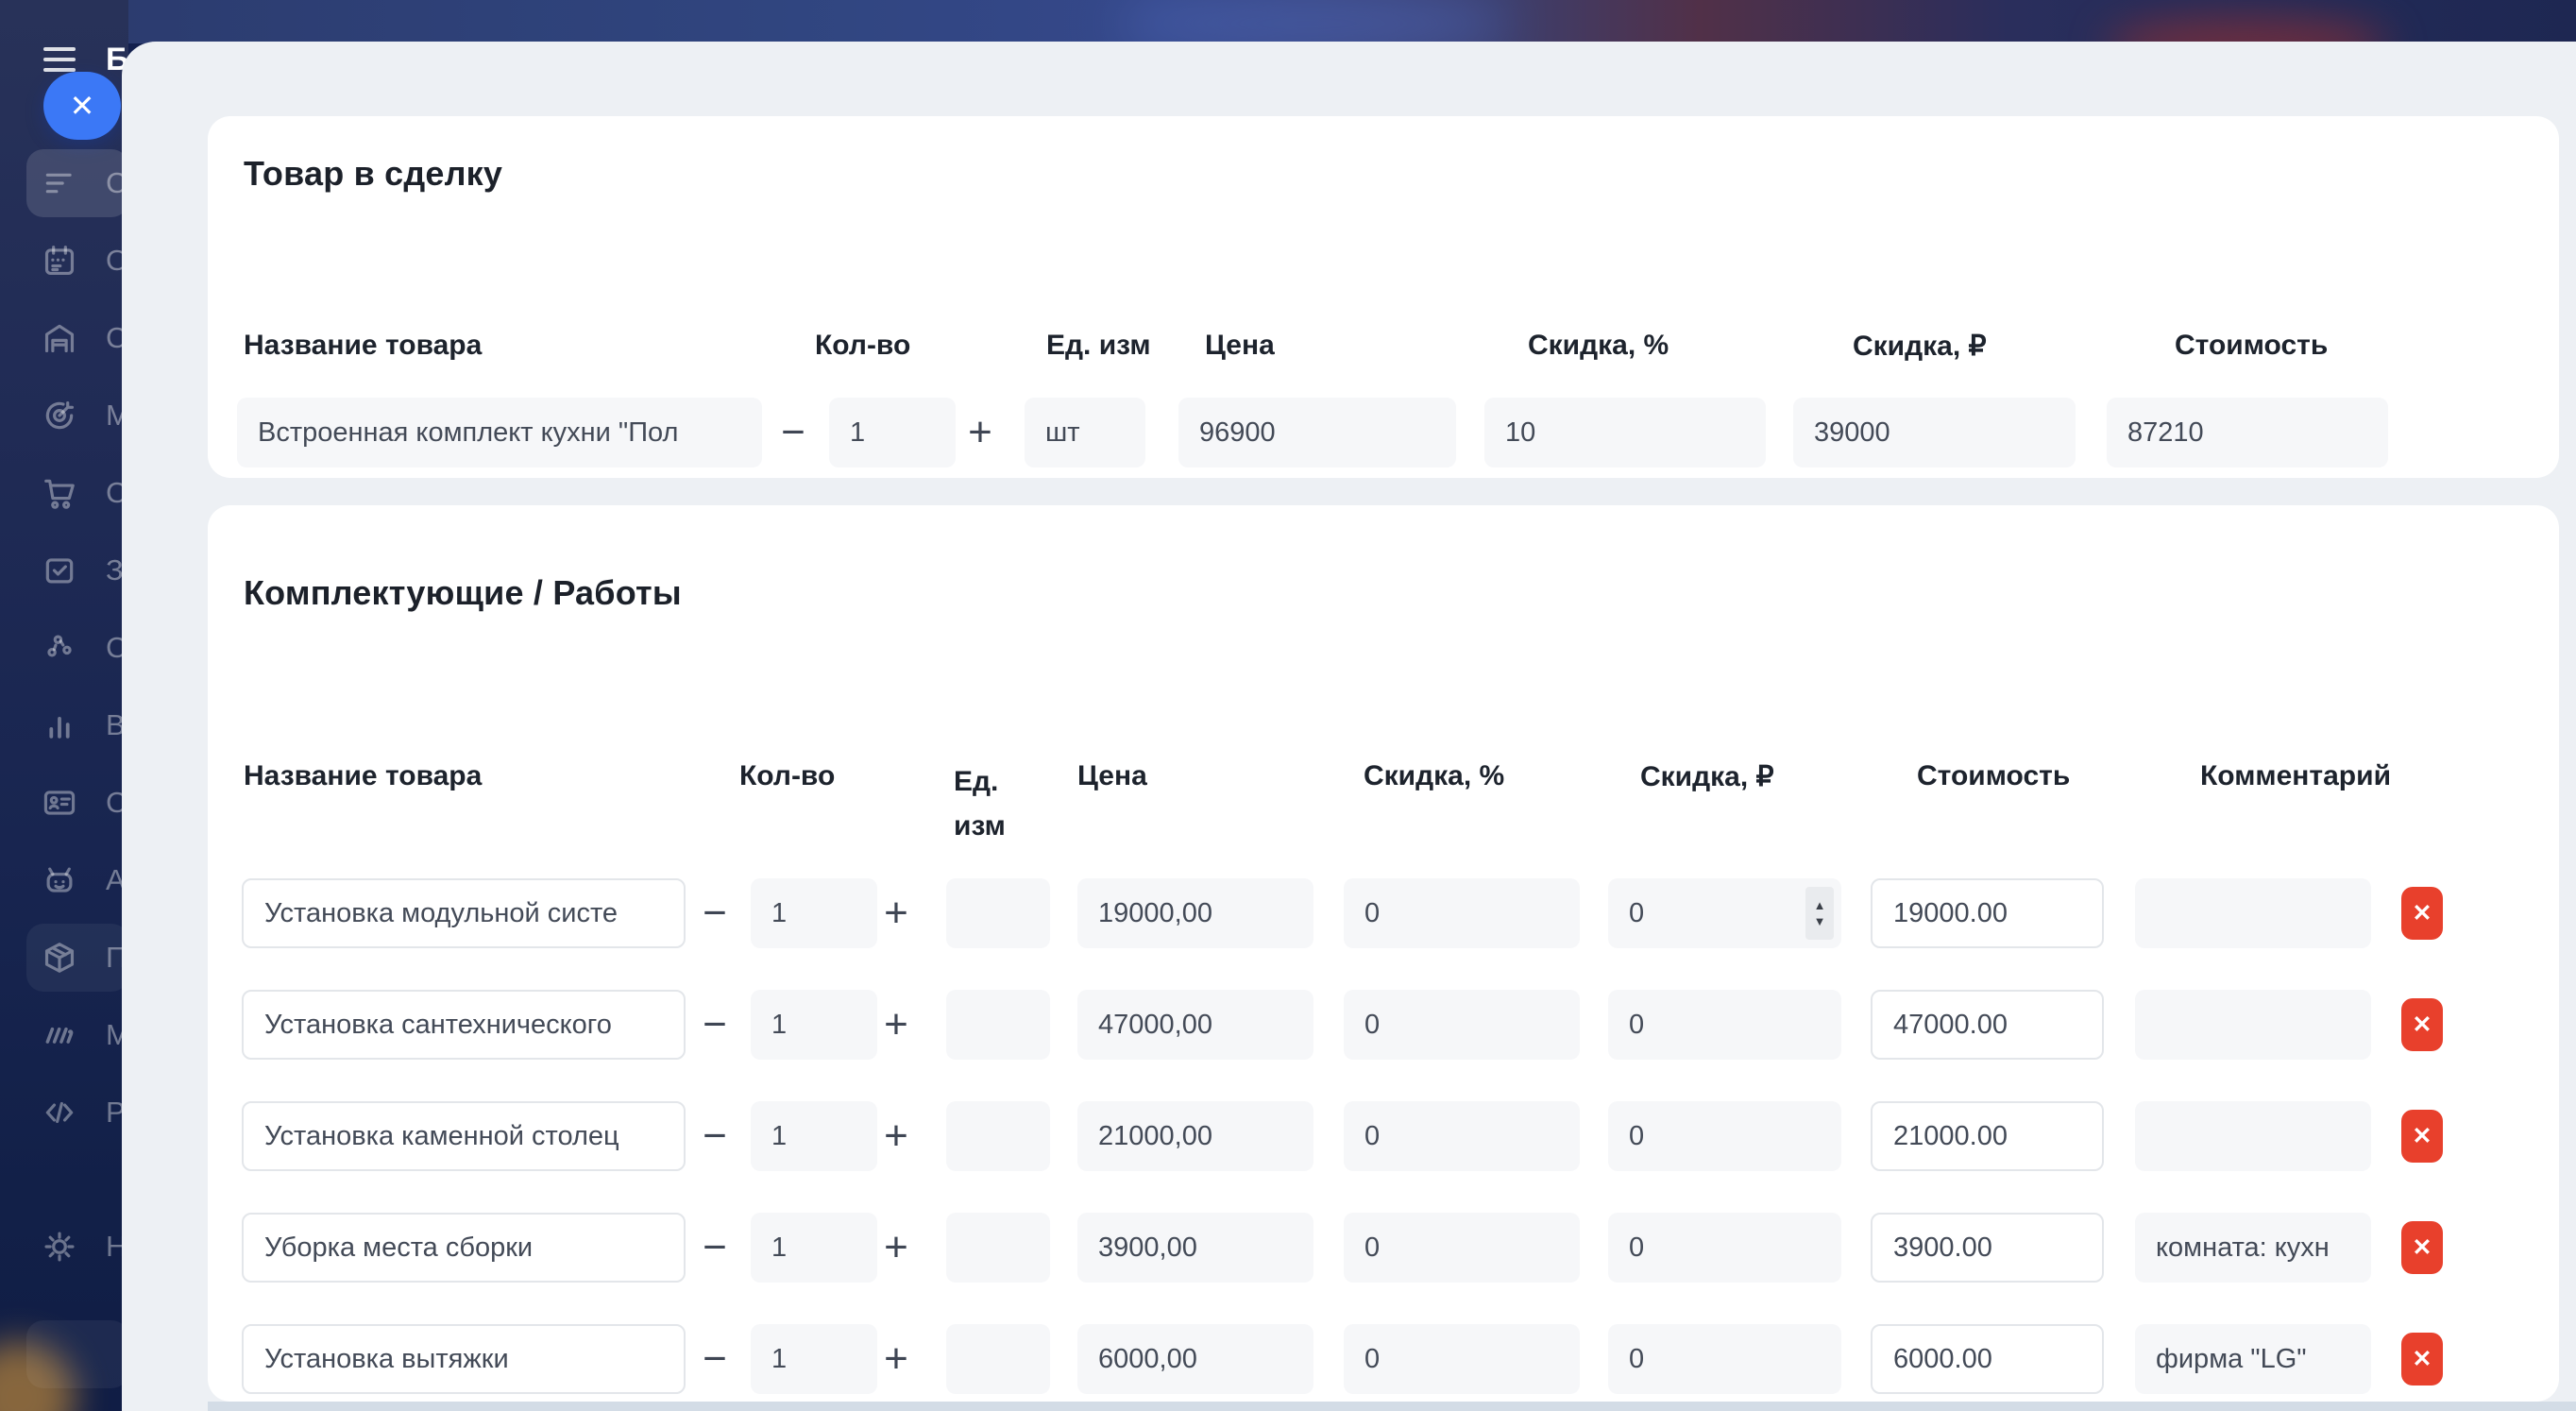 The height and width of the screenshot is (1411, 2576). I want to click on sidebar-item-marketing: М, so click(64, 415).